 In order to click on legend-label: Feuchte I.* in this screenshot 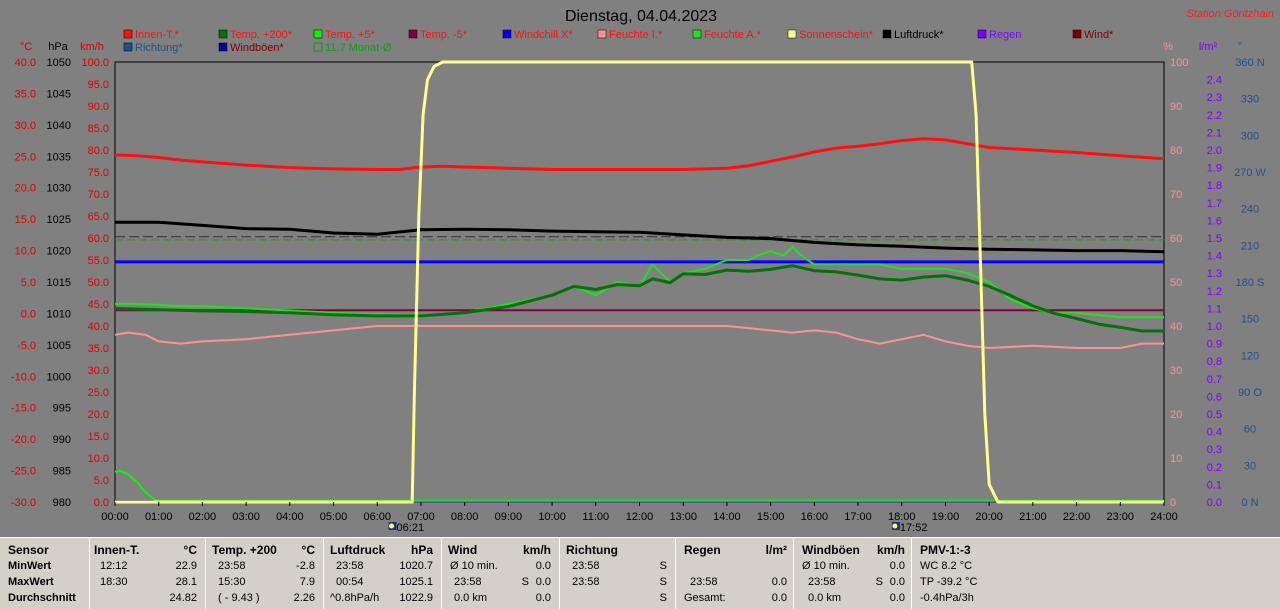, I will do `click(636, 35)`.